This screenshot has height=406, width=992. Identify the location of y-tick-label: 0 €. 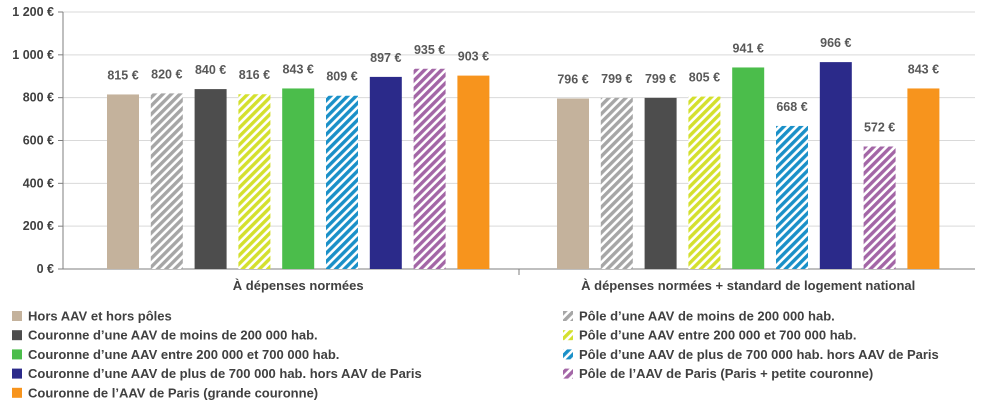
(45, 269).